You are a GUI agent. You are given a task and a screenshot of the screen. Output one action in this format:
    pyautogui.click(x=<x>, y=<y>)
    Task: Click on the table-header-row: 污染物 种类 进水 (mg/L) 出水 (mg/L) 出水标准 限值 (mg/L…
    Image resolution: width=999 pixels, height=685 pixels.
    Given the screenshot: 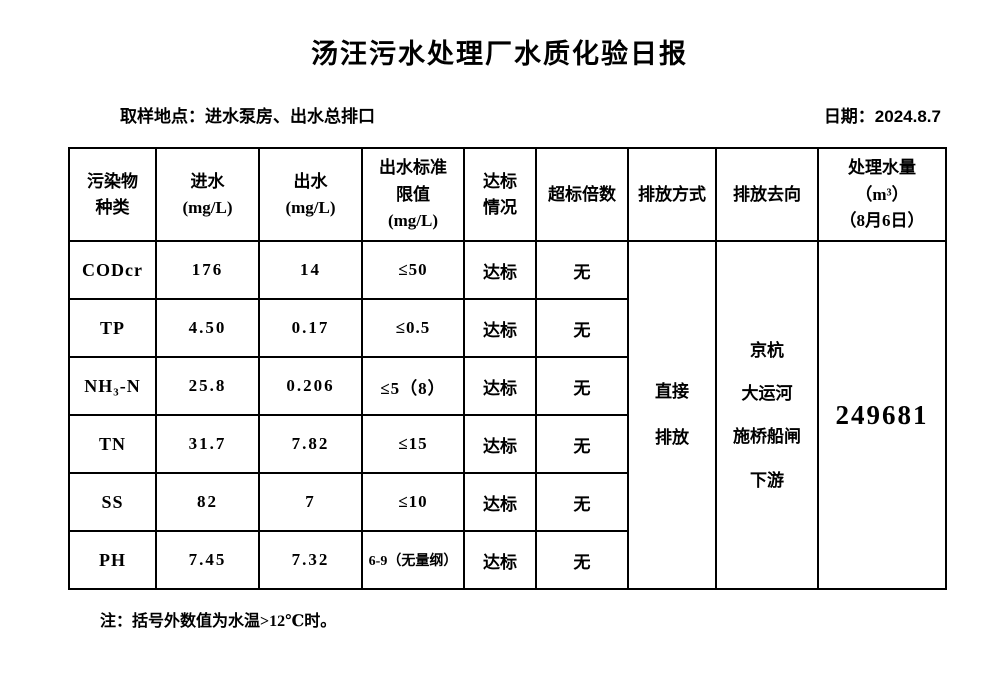 What is the action you would take?
    pyautogui.click(x=507, y=195)
    